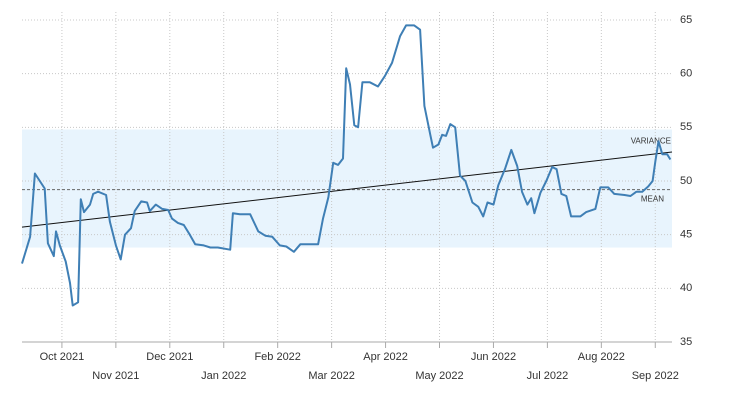 The height and width of the screenshot is (405, 730). What do you see at coordinates (686, 288) in the screenshot?
I see `y-tick-label: 40` at bounding box center [686, 288].